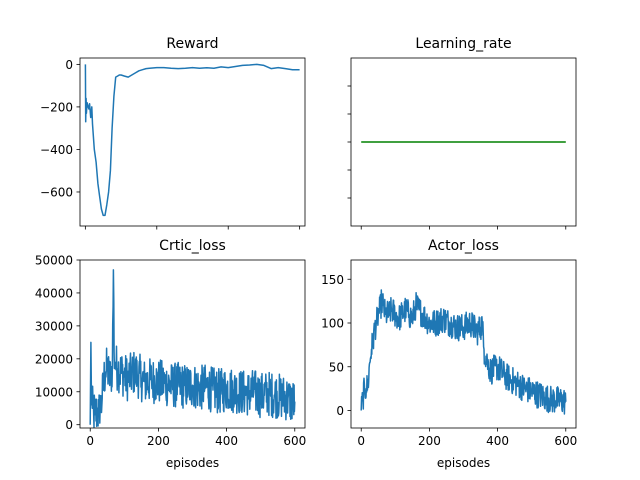 The width and height of the screenshot is (640, 480). Describe the element at coordinates (56, 192) in the screenshot. I see `y-tick-label: −600` at that location.